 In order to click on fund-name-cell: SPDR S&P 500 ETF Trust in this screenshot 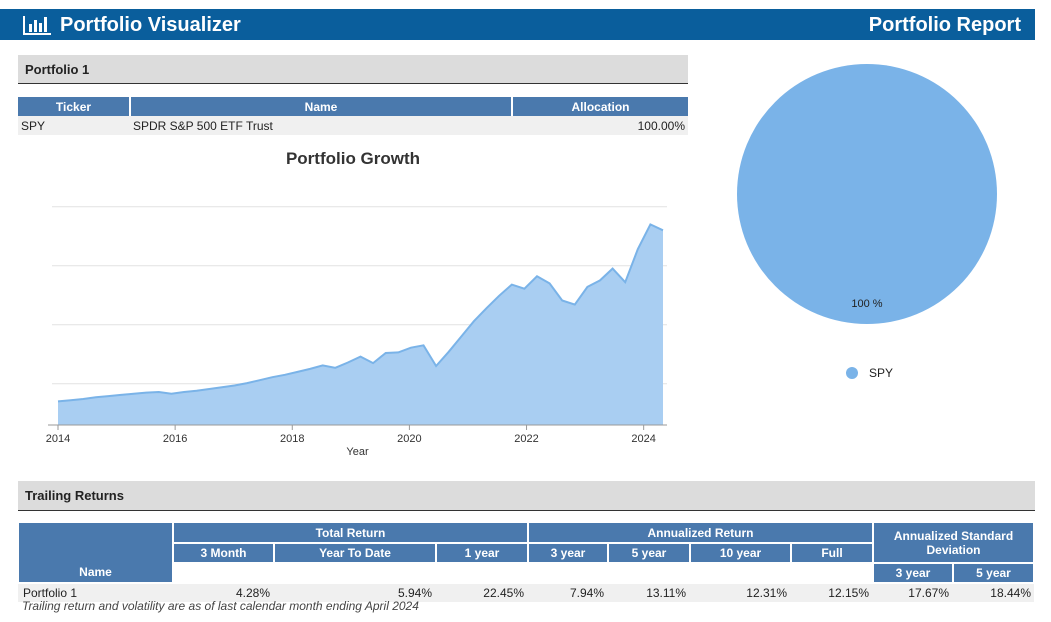, I will do `click(321, 125)`.